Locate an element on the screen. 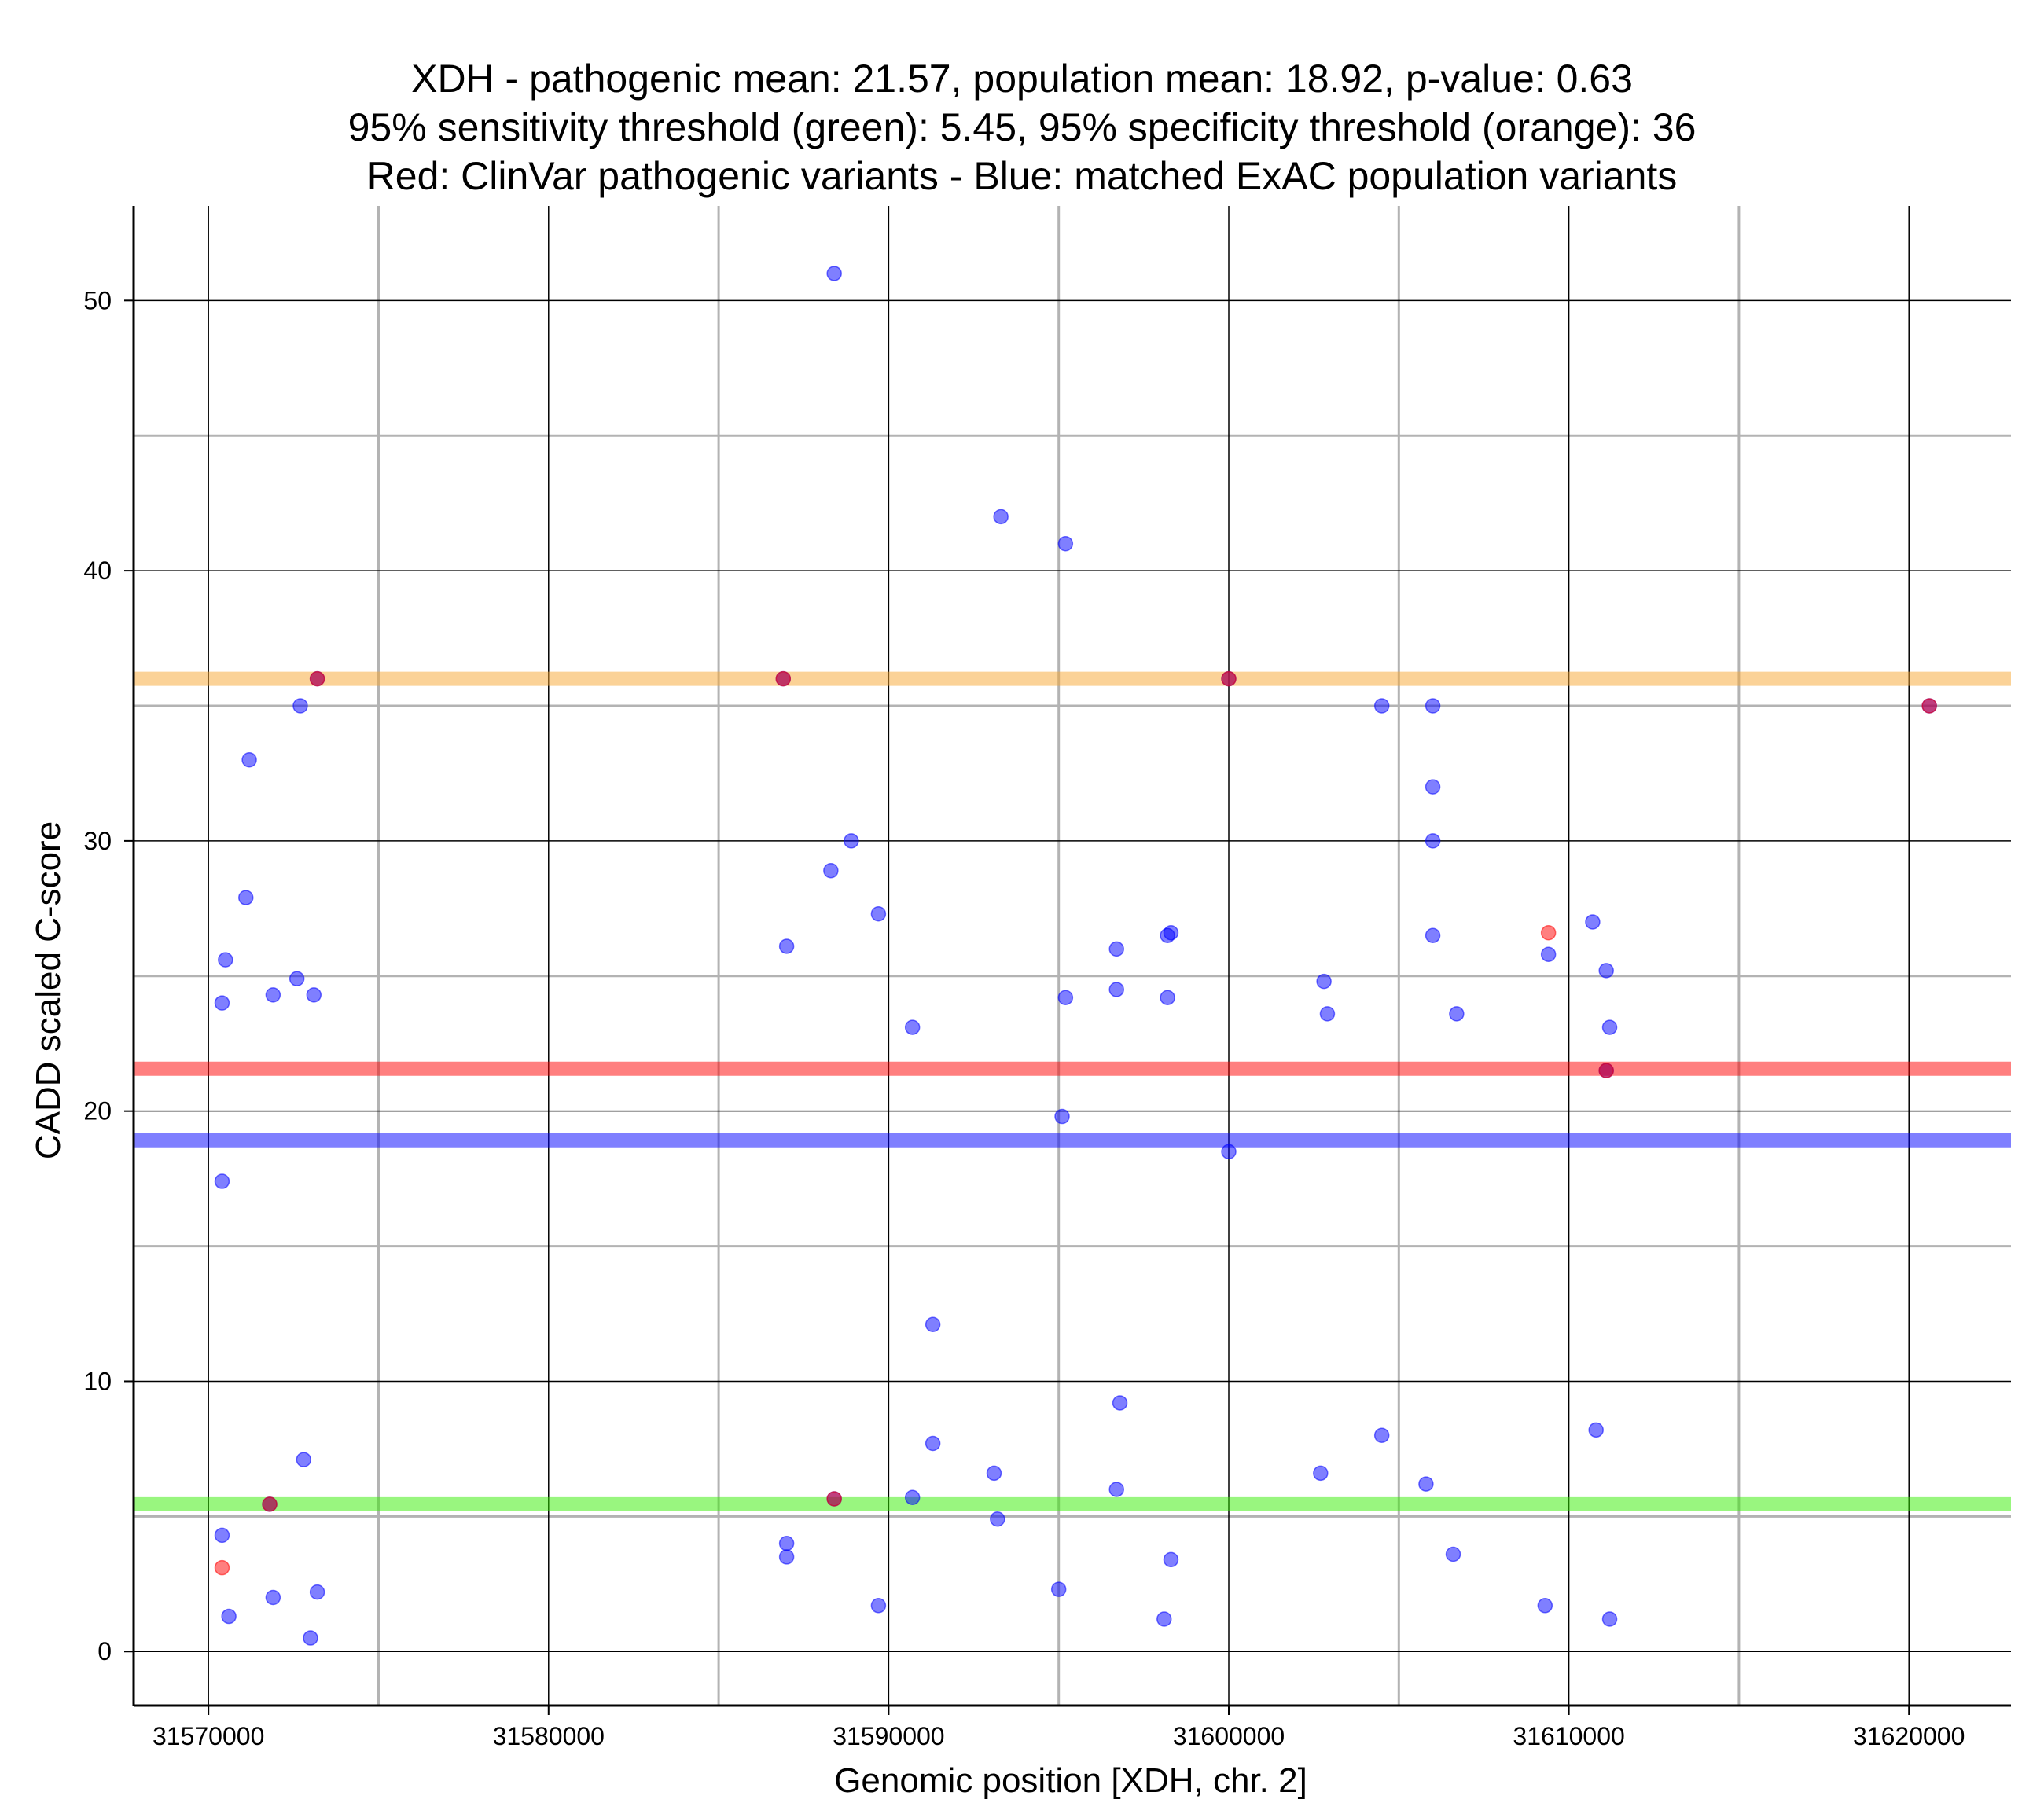  y-tick-label: 0 is located at coordinates (105, 1651).